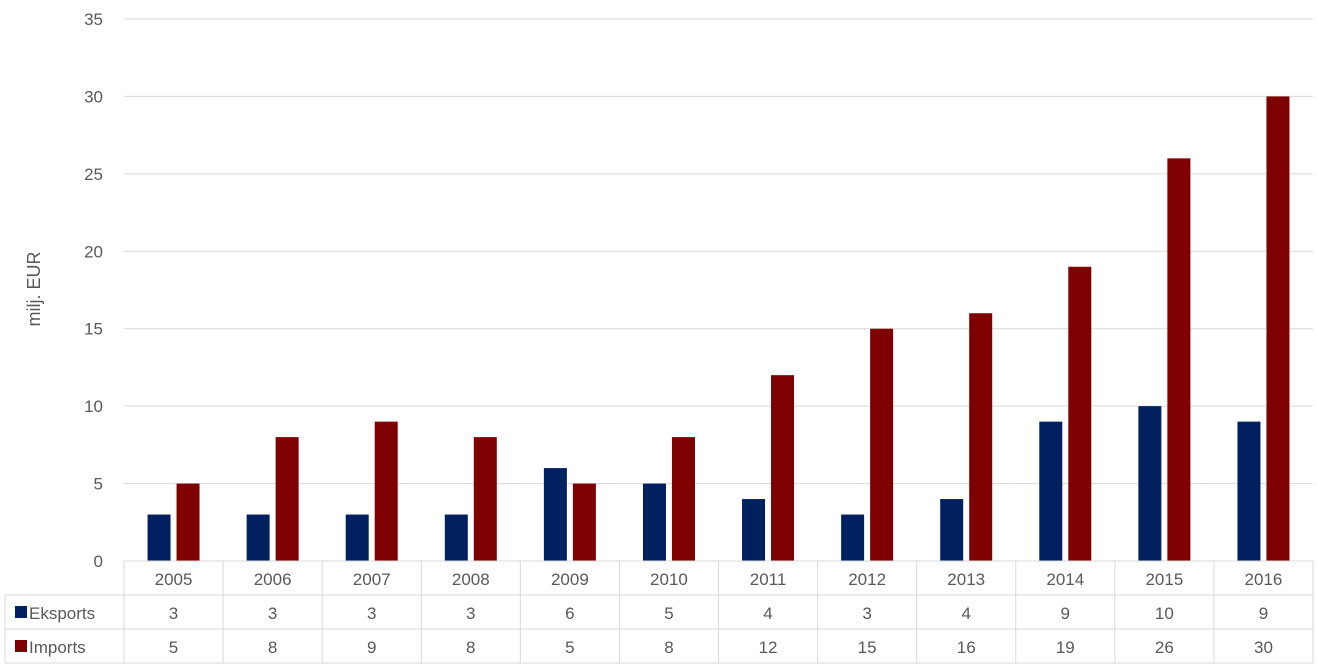  I want to click on bar-imports-2005, so click(188, 522).